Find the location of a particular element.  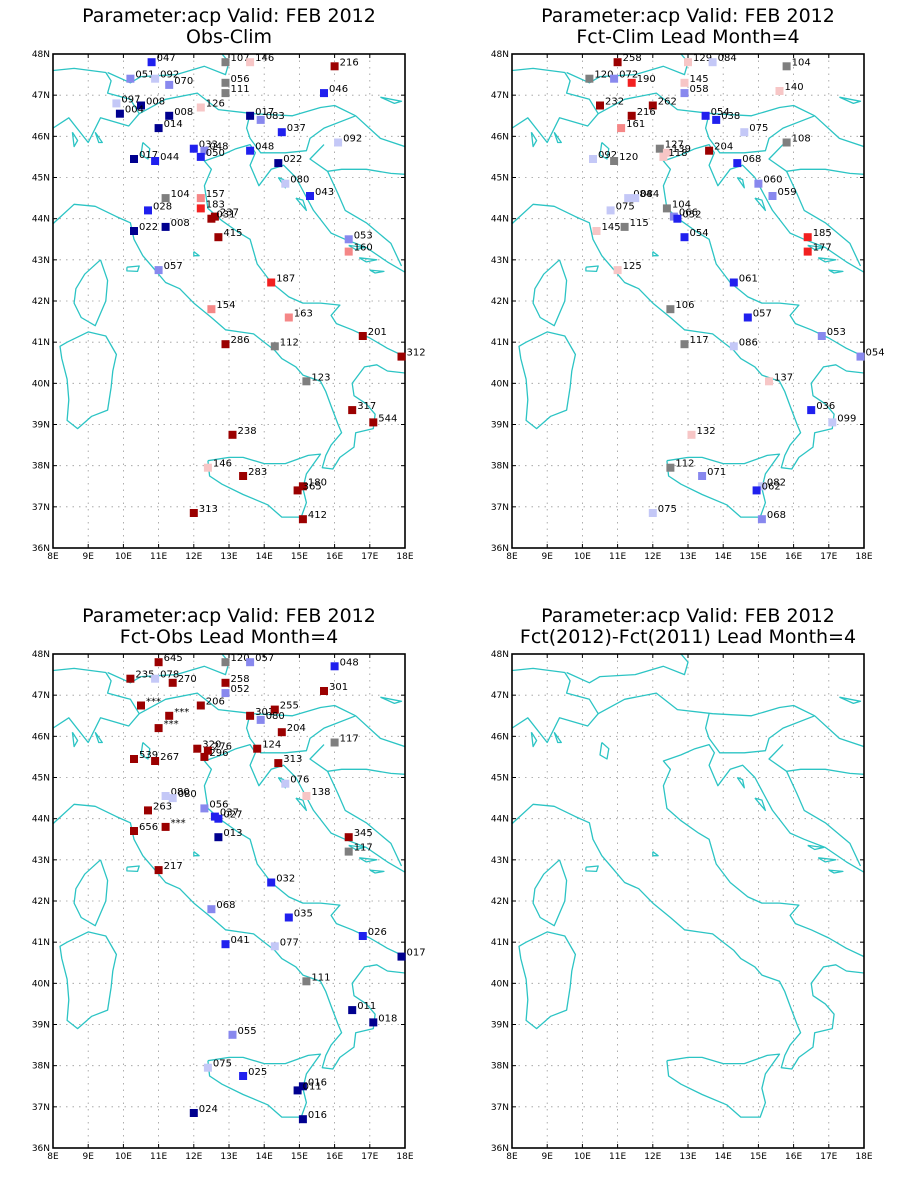

x-tick-label: 17E is located at coordinates (369, 1157).